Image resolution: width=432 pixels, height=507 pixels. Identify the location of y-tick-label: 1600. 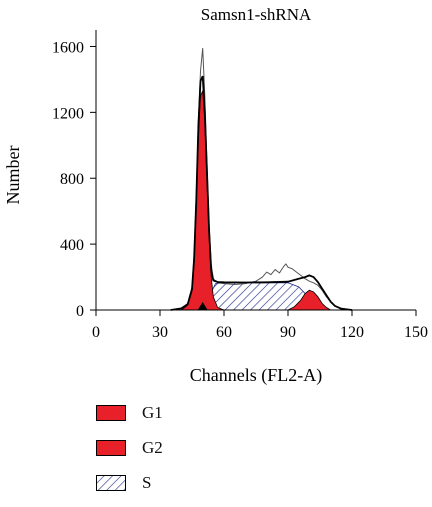
(68, 47).